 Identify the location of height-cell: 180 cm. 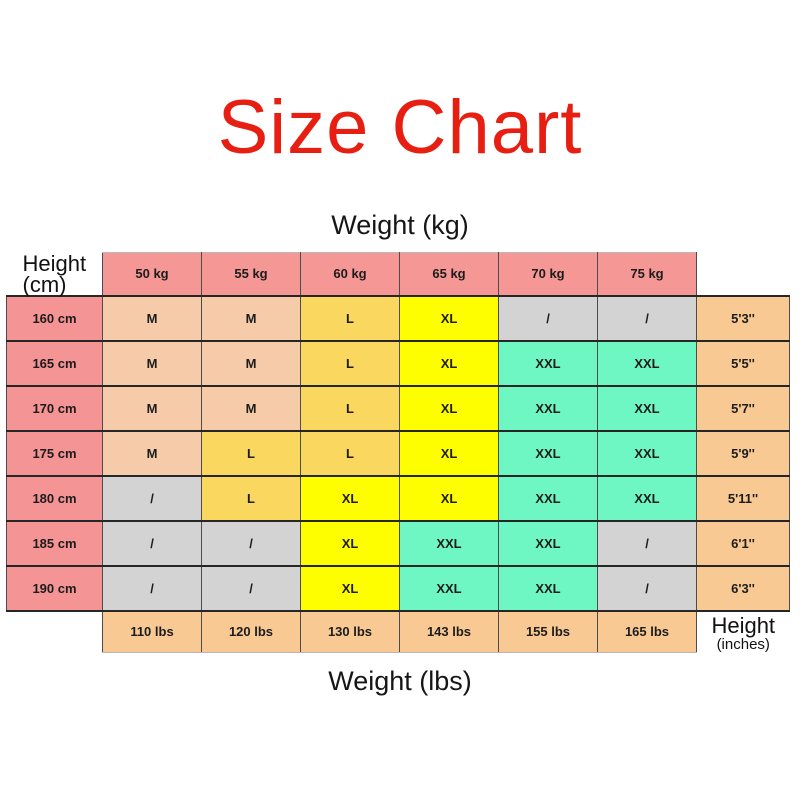
(54, 498).